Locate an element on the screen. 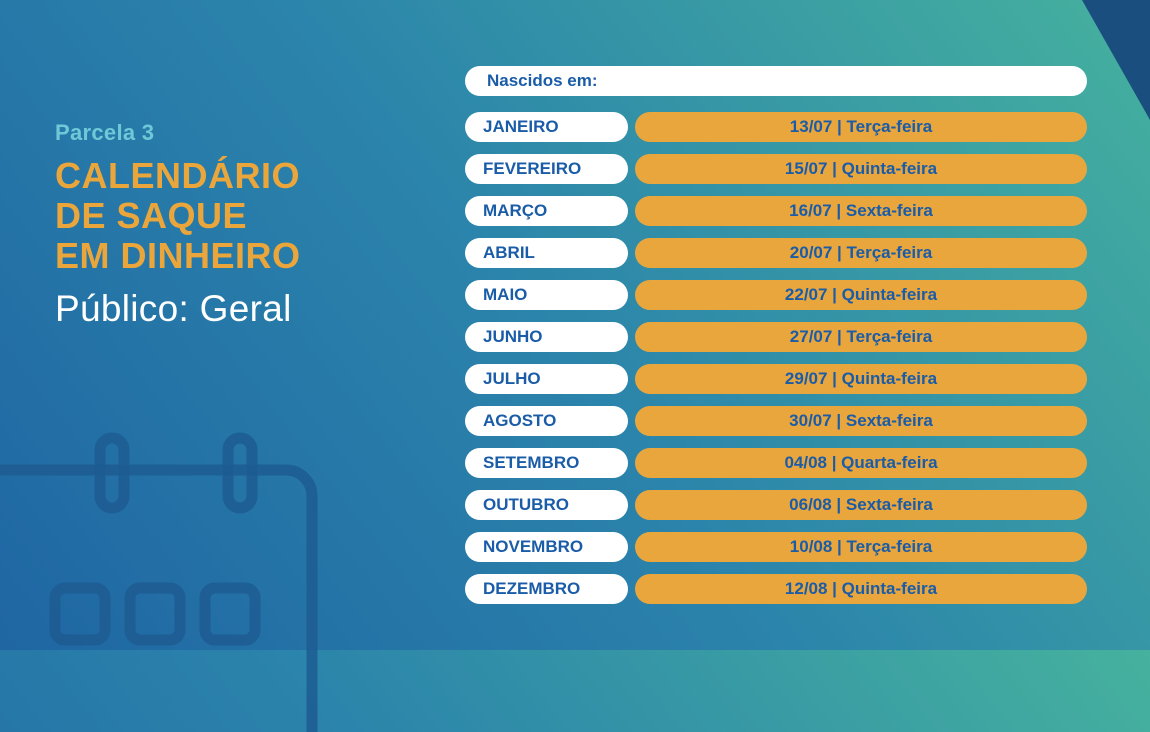  date-pill: 13/07 | Terça-feira is located at coordinates (861, 127).